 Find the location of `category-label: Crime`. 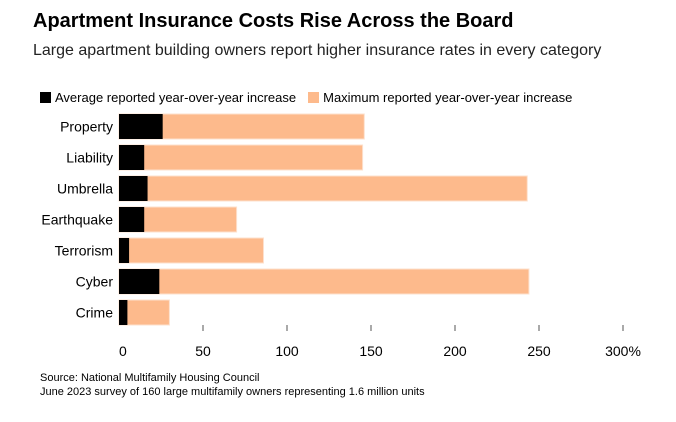

category-label: Crime is located at coordinates (95, 313).